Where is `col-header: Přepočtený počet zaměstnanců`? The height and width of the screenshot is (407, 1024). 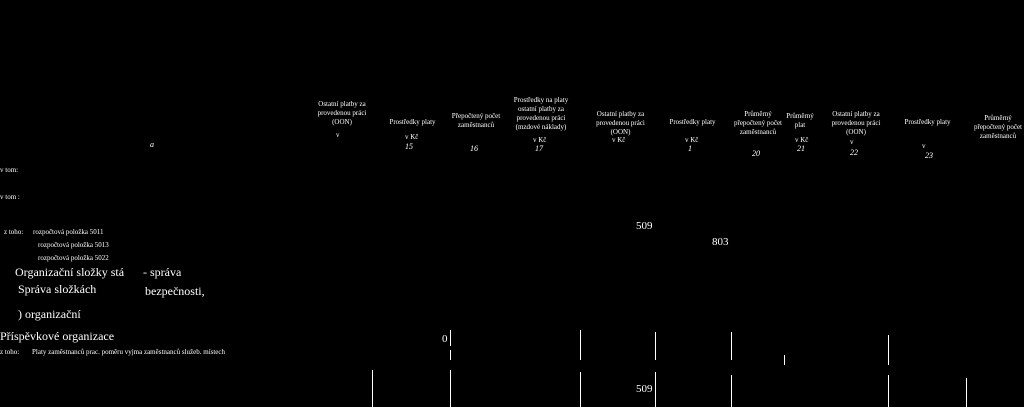 col-header: Přepočtený počet zaměstnanců is located at coordinates (476, 120).